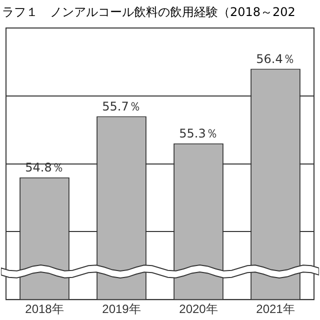 The height and width of the screenshot is (320, 320). I want to click on x-tick-label: 2019年, so click(121, 309).